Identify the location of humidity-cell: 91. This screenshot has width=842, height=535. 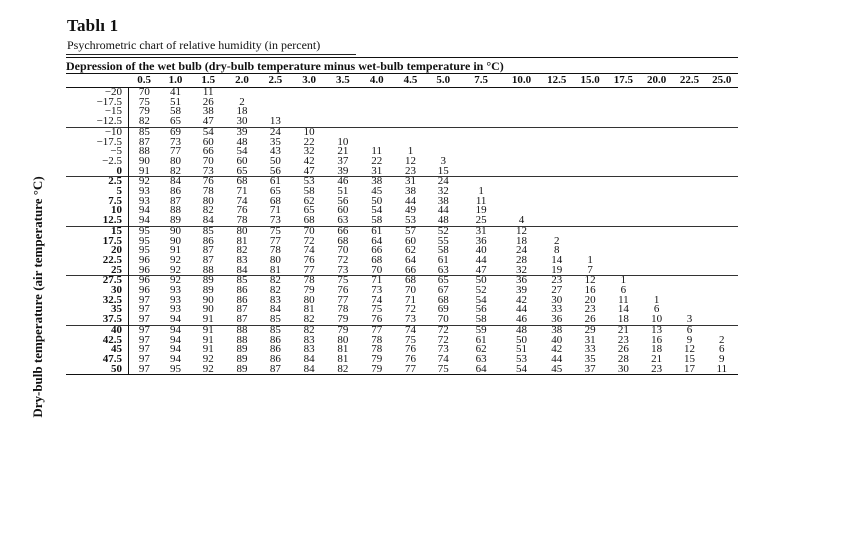
(208, 319).